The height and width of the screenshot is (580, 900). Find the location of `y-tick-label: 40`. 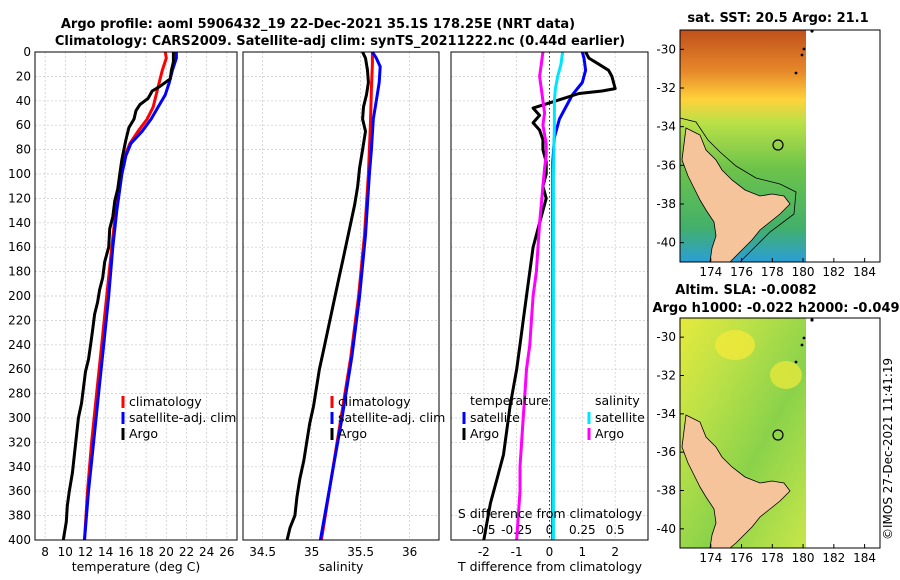

y-tick-label: 40 is located at coordinates (23, 101).